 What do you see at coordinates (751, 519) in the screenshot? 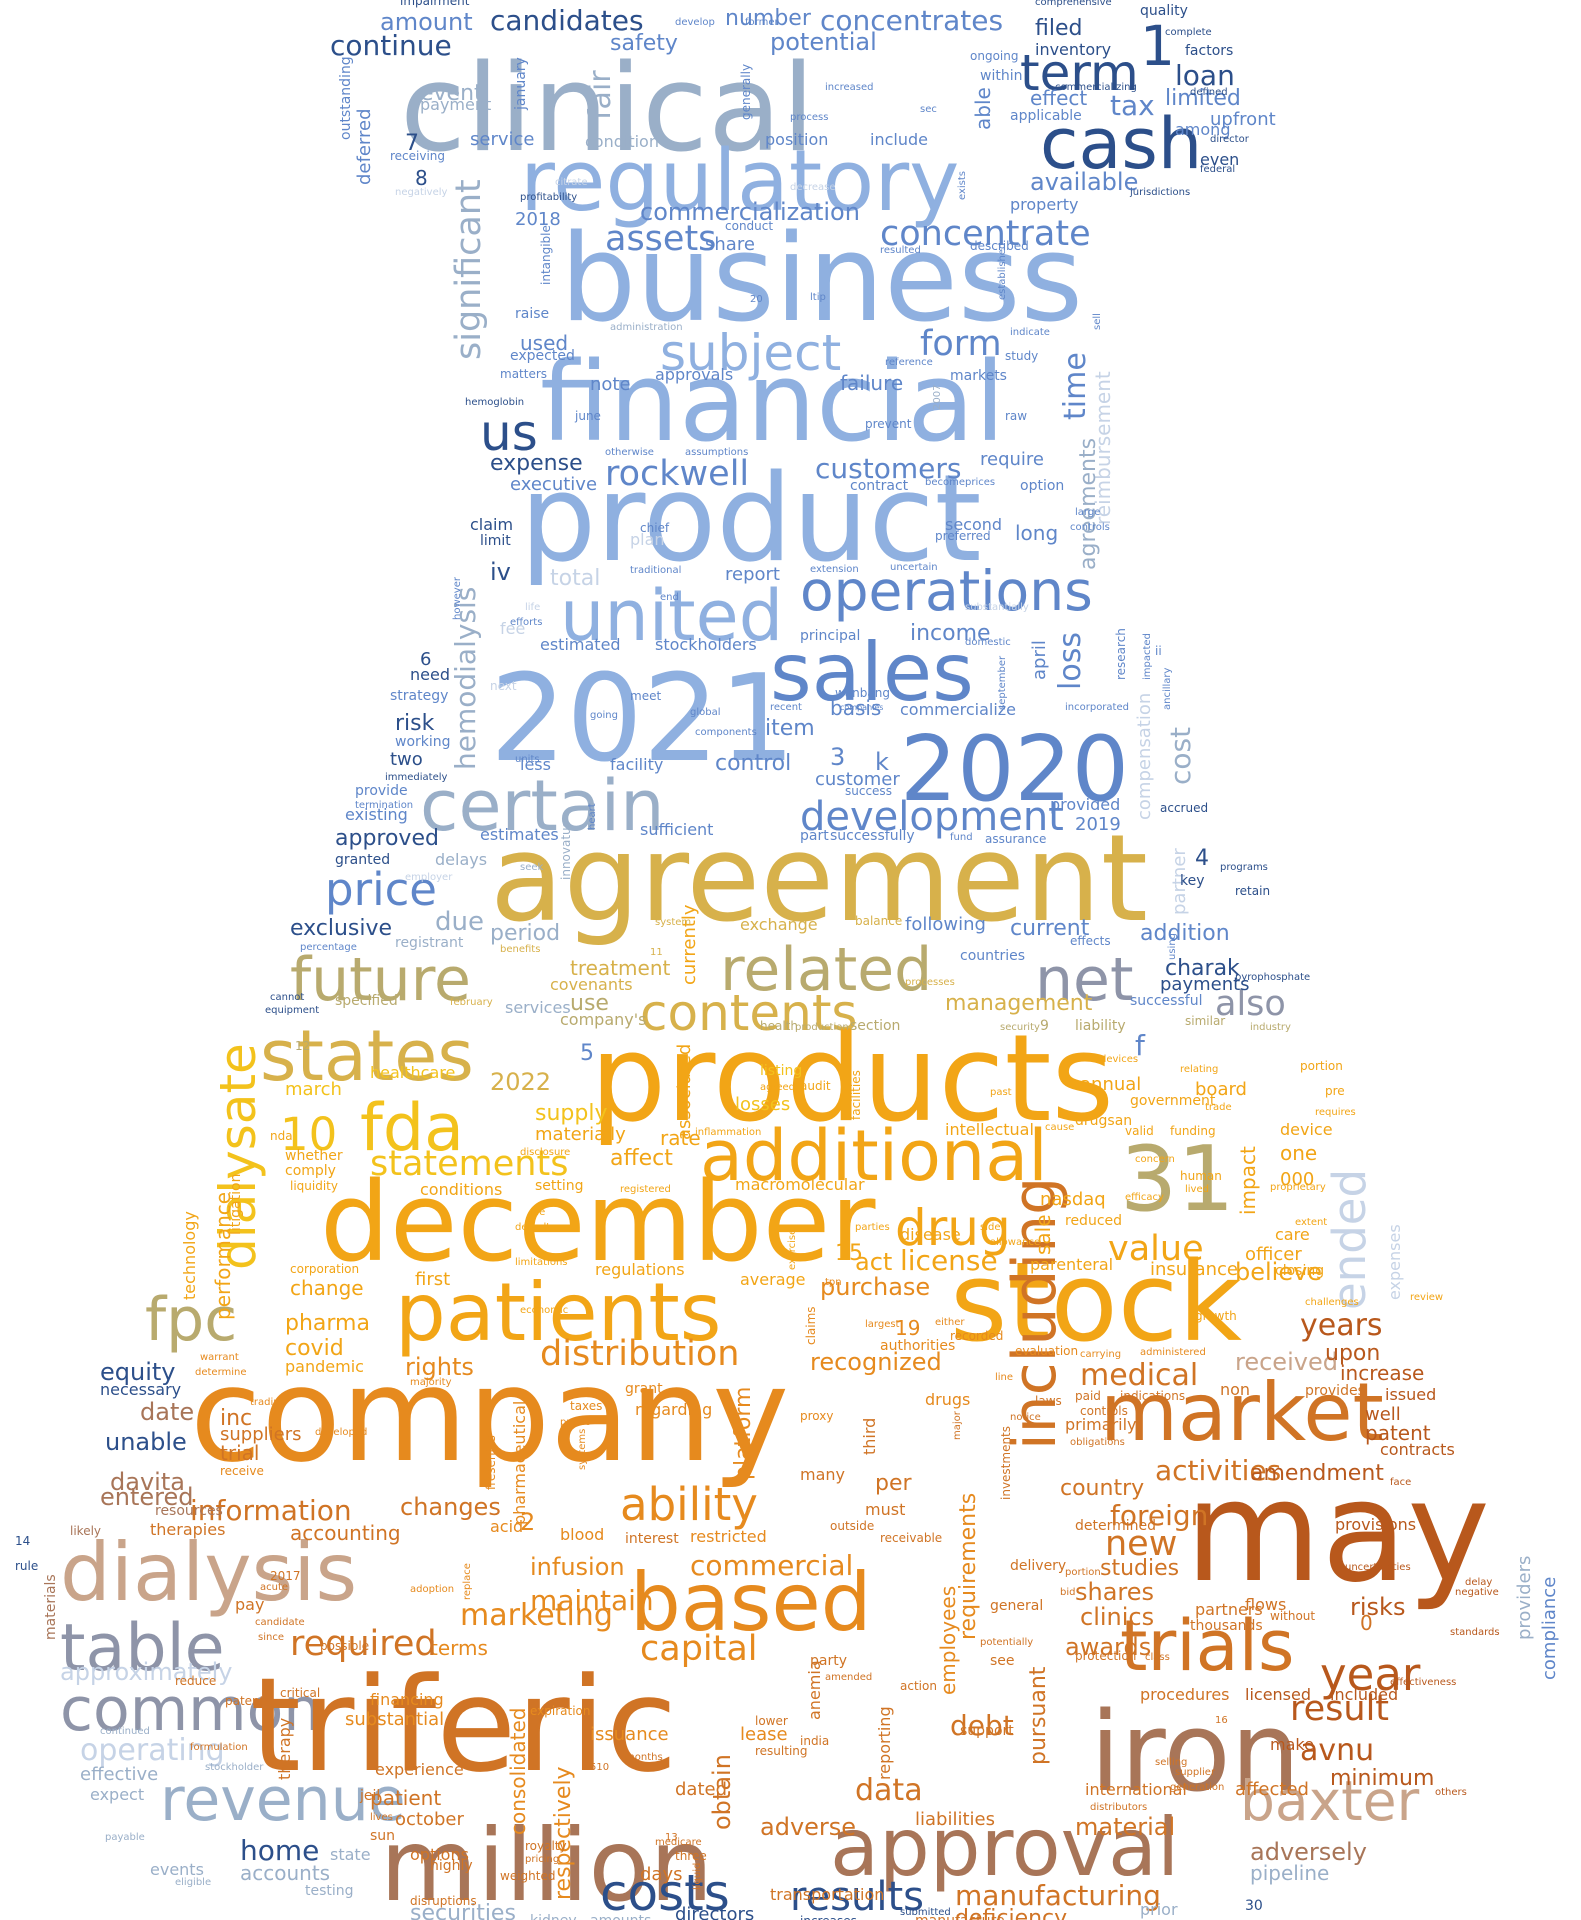
I see `cloud-word: product` at bounding box center [751, 519].